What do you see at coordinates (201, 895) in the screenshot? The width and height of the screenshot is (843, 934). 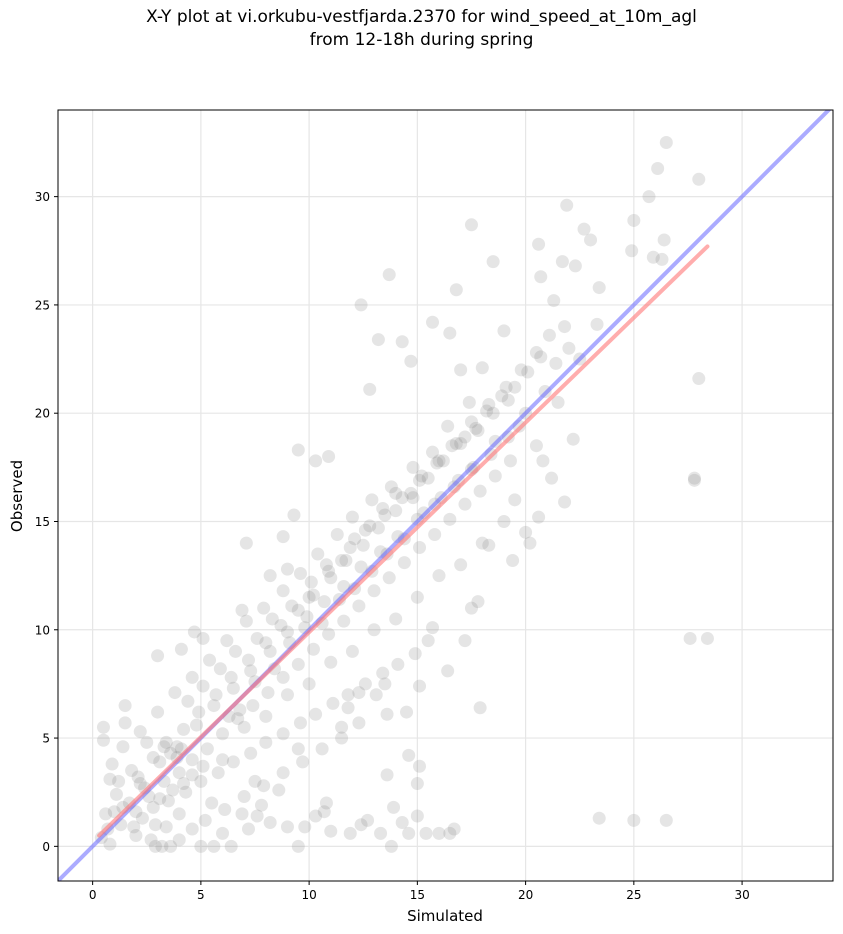 I see `x-tick-label: 5` at bounding box center [201, 895].